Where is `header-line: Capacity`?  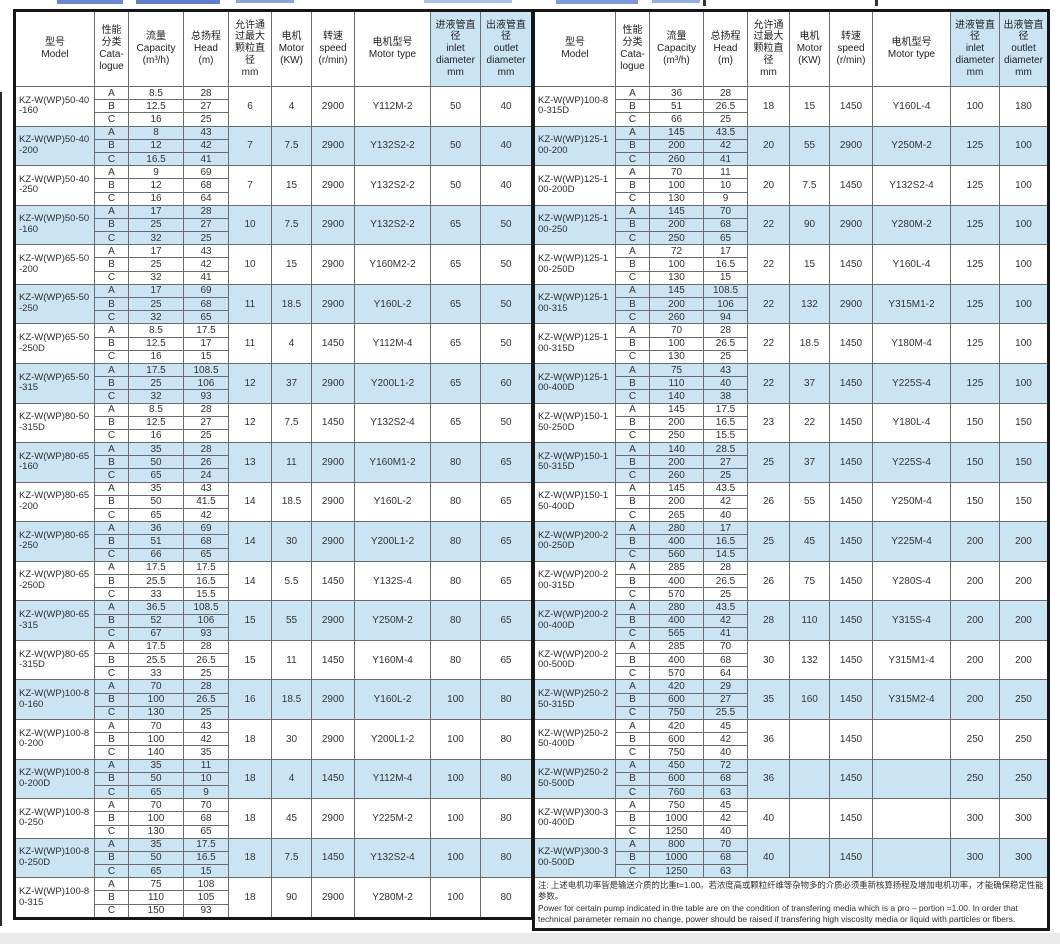
header-line: Capacity is located at coordinates (676, 49).